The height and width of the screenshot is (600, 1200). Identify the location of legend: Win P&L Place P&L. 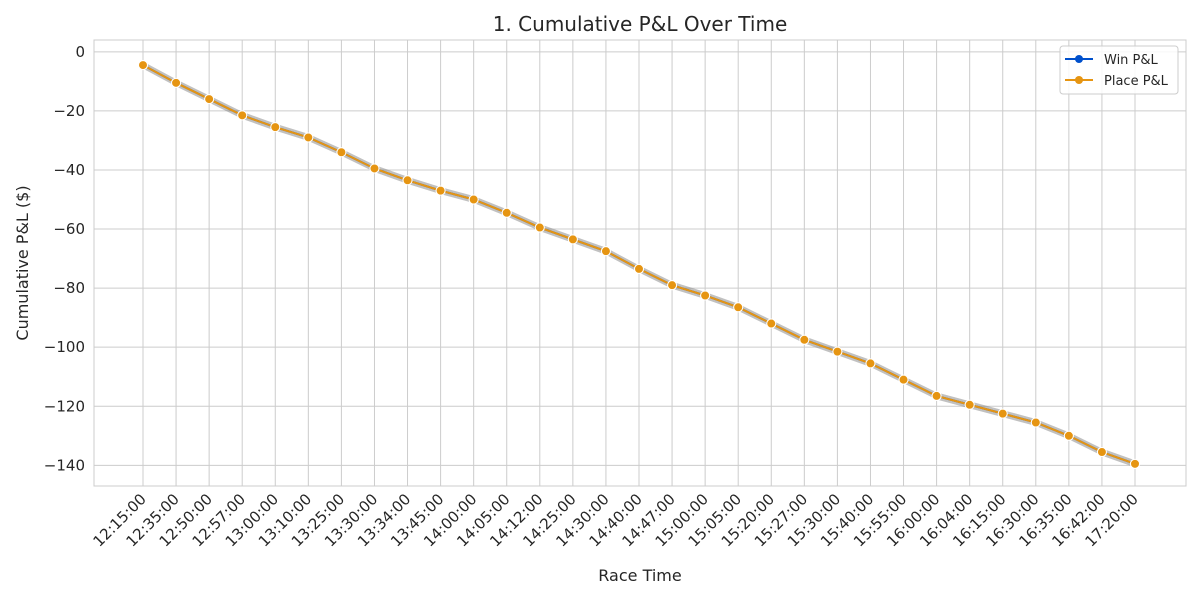
(1119, 70).